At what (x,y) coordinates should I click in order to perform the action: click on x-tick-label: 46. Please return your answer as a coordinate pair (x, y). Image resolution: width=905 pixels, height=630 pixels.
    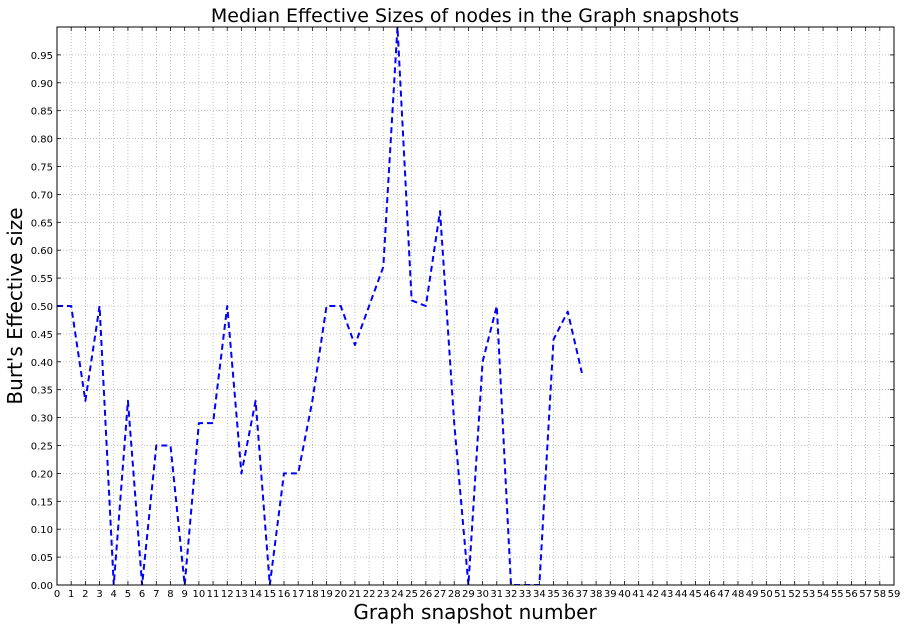
    Looking at the image, I should click on (709, 594).